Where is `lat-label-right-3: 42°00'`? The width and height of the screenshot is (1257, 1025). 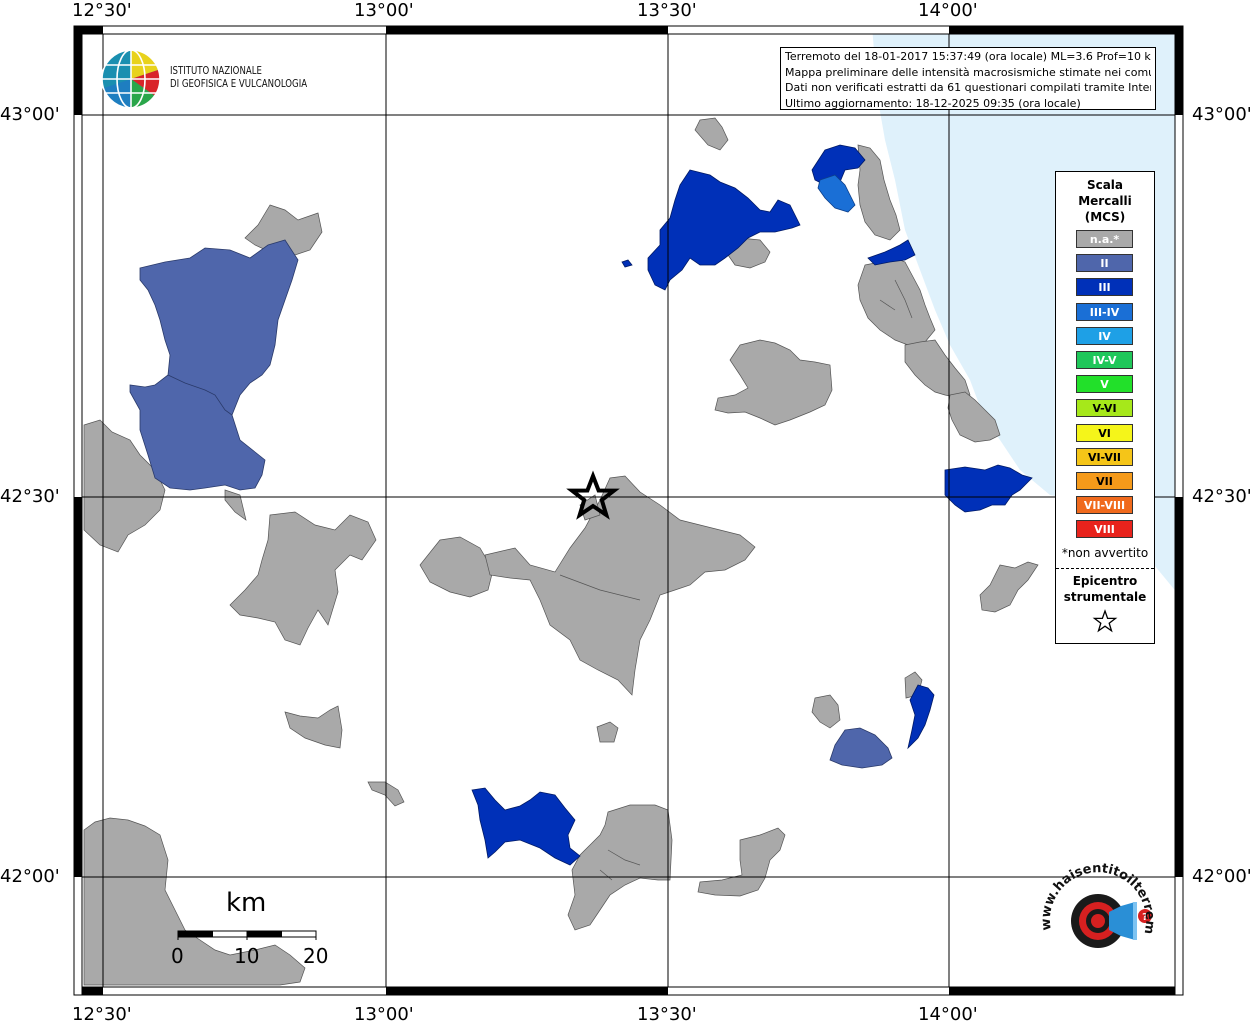
lat-label-right-3: 42°00' is located at coordinates (1222, 876).